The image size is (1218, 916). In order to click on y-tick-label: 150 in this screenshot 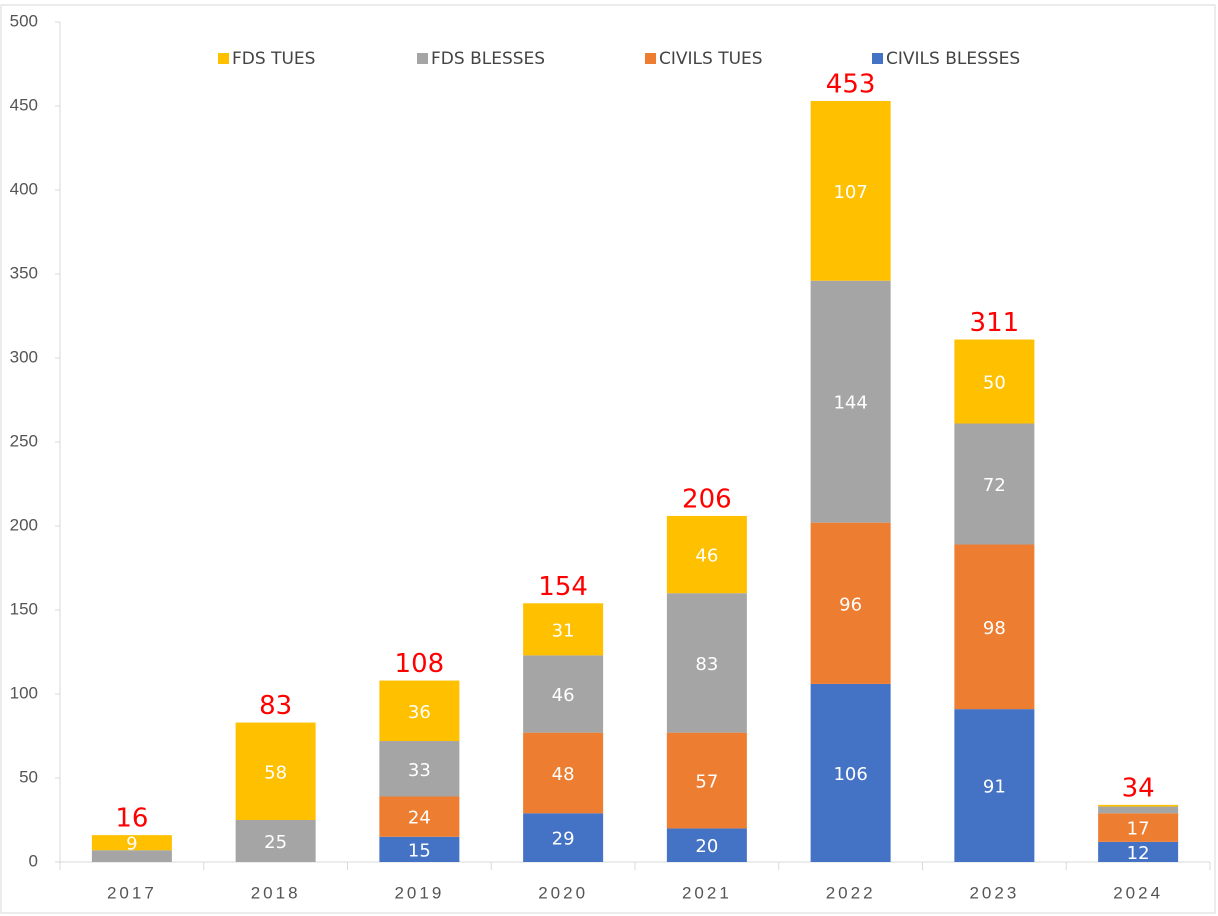, I will do `click(24, 608)`.